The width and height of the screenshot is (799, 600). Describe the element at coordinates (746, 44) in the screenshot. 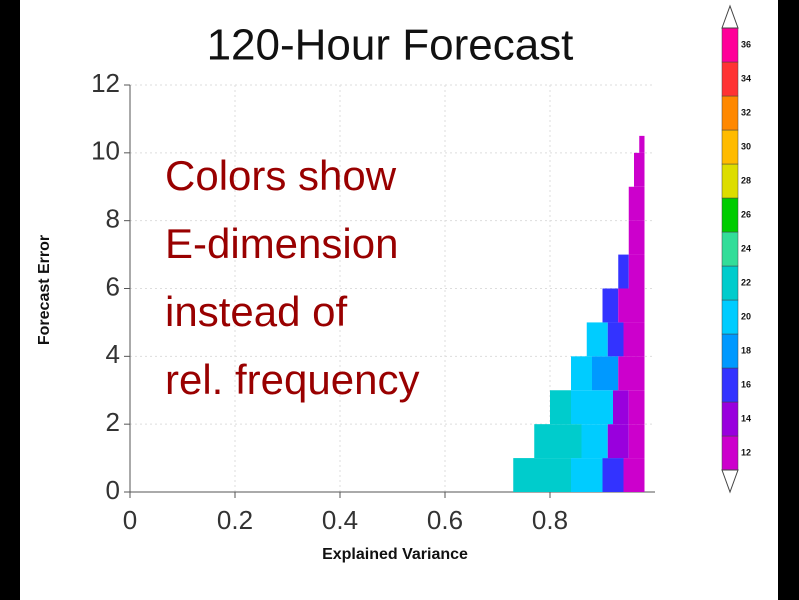

I see `colorbar-tick-label: 36` at that location.